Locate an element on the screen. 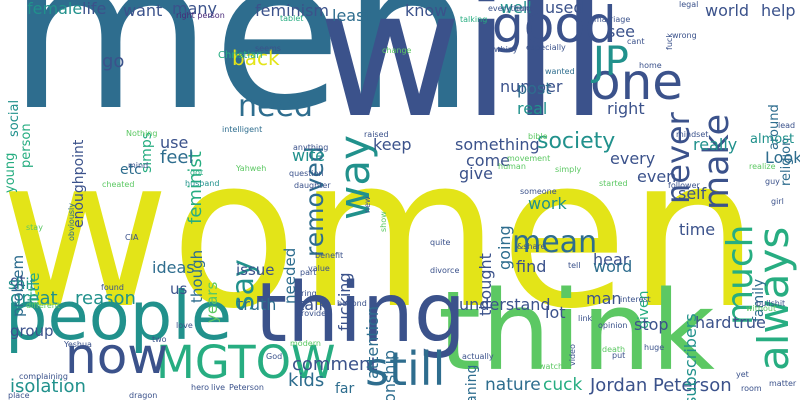  cloud-word: use is located at coordinates (174, 142).